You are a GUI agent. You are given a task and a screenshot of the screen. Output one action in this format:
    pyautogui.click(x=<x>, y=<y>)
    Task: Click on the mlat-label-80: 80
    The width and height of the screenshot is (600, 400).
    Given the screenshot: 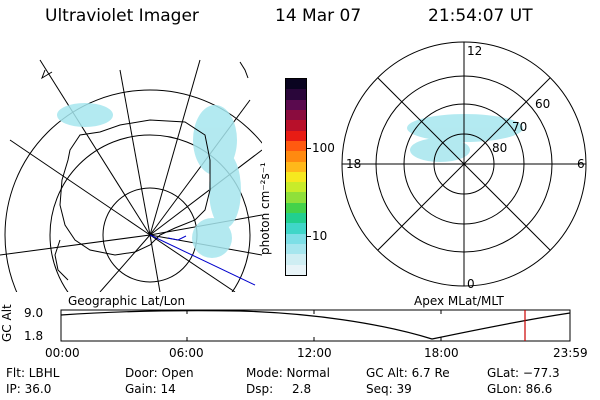 What is the action you would take?
    pyautogui.click(x=500, y=148)
    